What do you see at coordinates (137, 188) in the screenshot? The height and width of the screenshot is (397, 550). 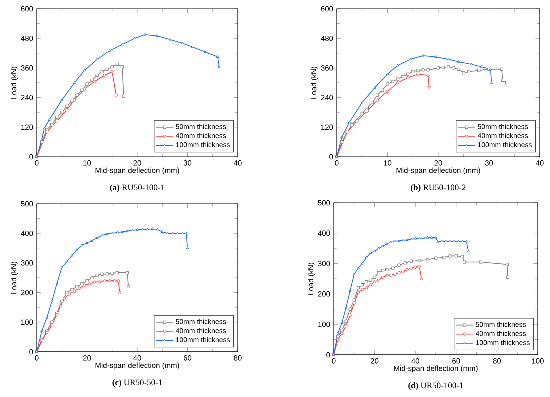 I see `text: (a) RU50-100-1` at bounding box center [137, 188].